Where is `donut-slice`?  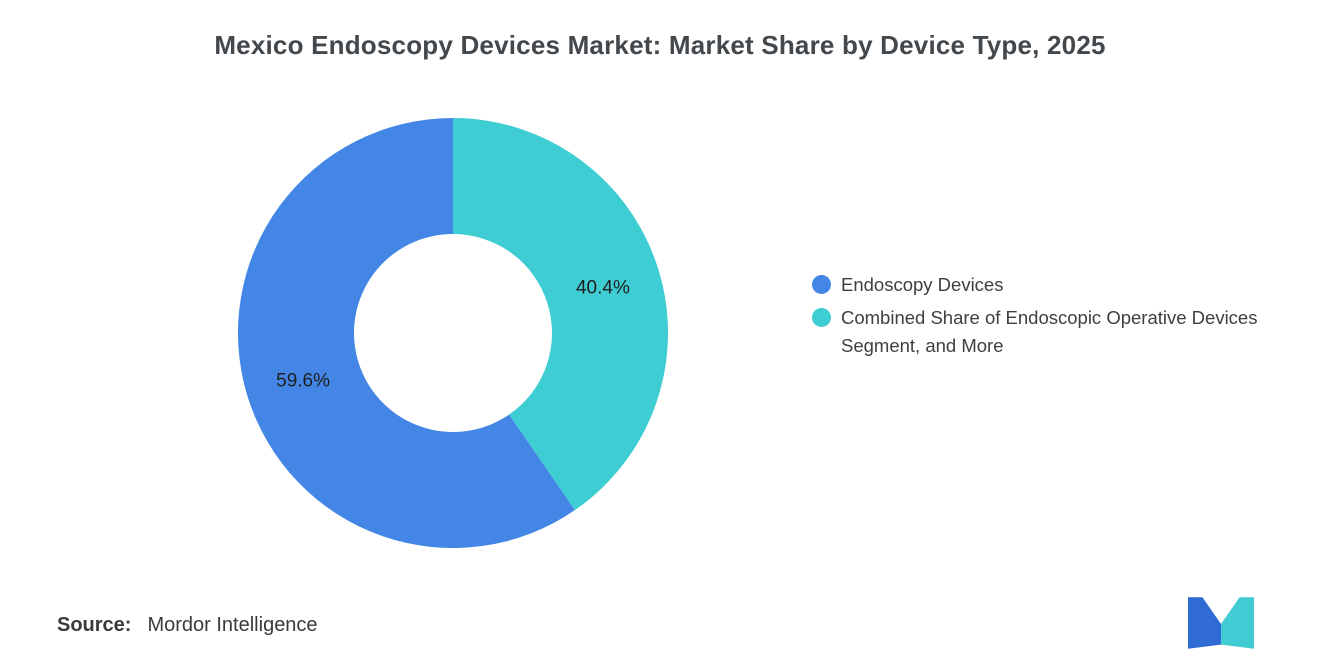 donut-slice is located at coordinates (560, 314).